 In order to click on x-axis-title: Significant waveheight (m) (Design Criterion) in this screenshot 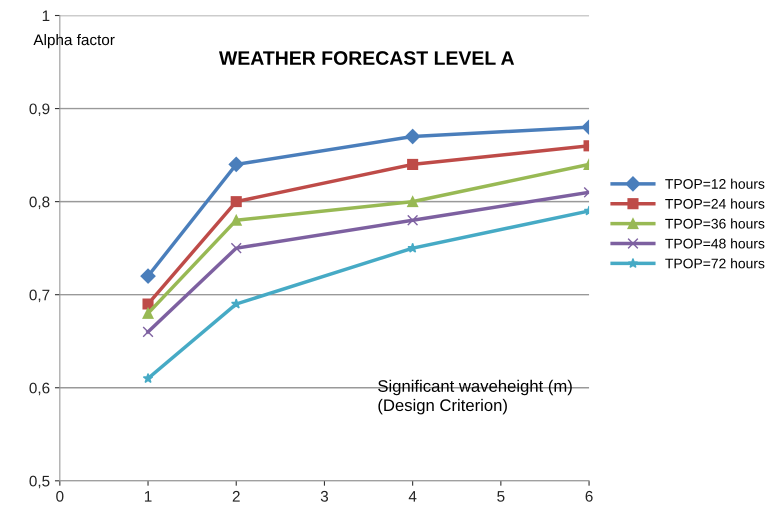, I will do `click(475, 397)`.